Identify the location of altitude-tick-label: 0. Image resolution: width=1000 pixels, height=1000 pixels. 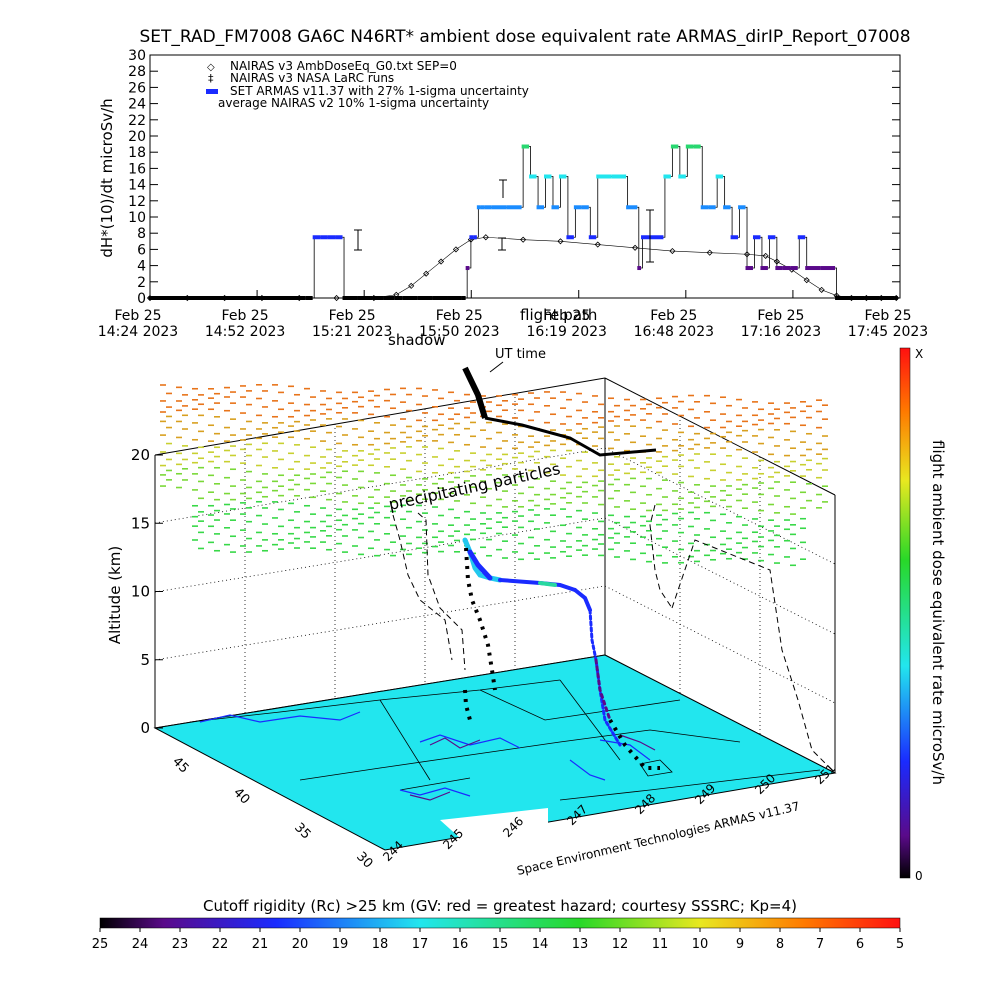
(145, 728).